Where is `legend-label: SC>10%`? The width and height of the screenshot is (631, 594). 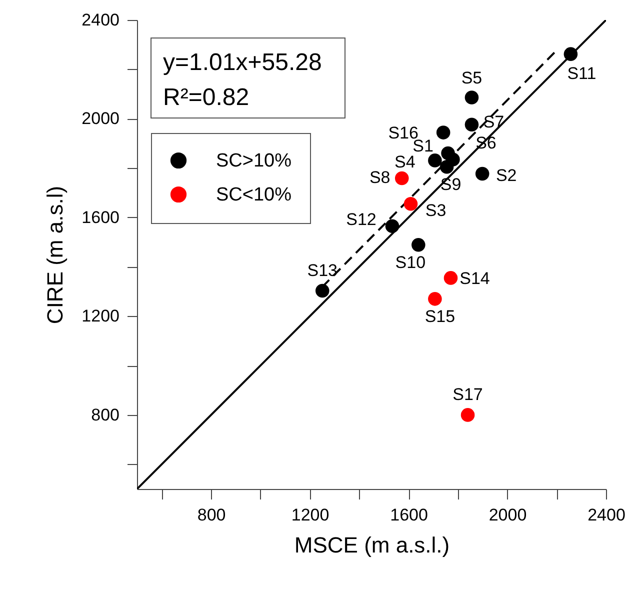 legend-label: SC>10% is located at coordinates (254, 161).